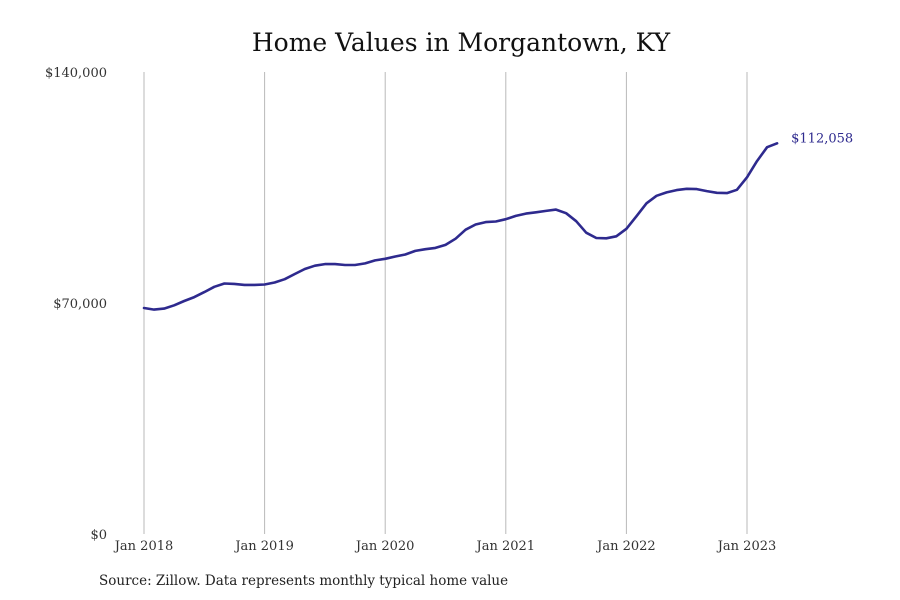 The width and height of the screenshot is (900, 600). I want to click on x-tick-label: Jan 2022, so click(625, 546).